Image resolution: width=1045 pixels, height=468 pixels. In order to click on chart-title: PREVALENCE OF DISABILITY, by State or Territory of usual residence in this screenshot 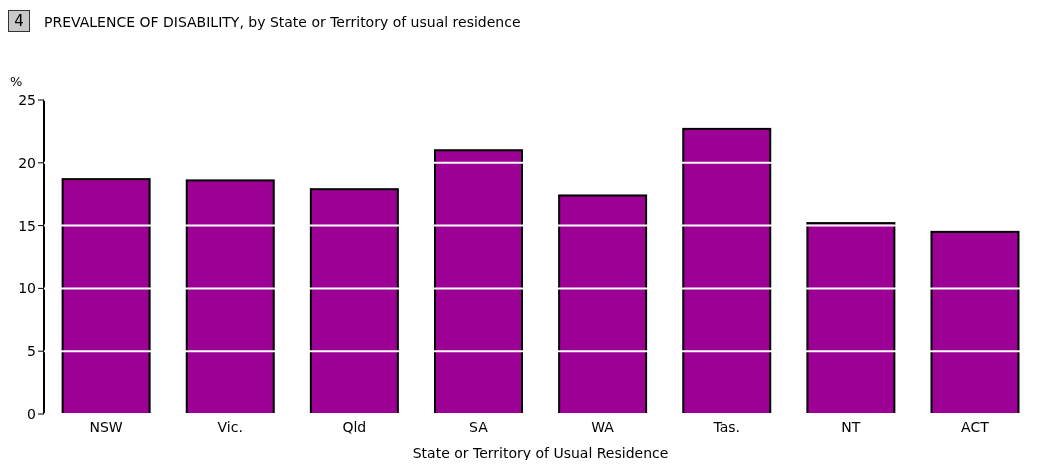, I will do `click(282, 22)`.